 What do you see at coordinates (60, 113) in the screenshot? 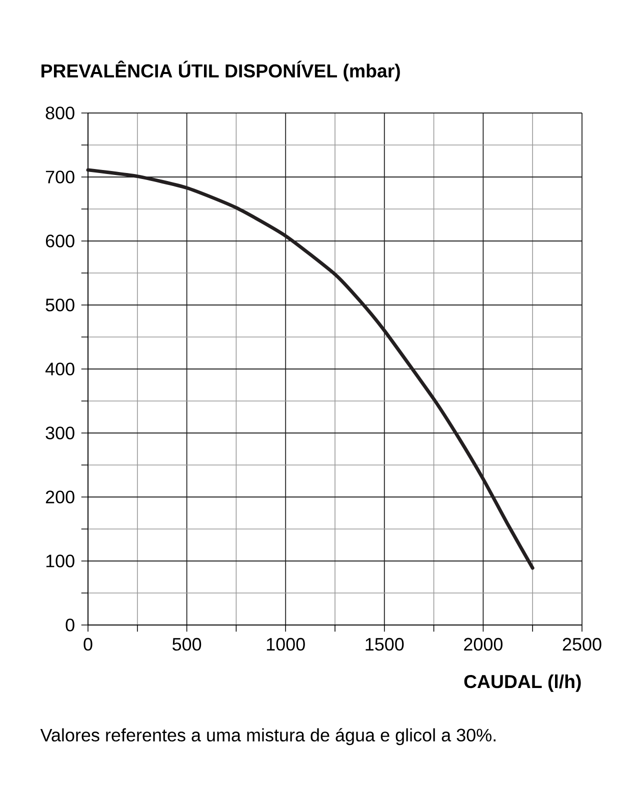
I see `y-tick-label: 800` at bounding box center [60, 113].